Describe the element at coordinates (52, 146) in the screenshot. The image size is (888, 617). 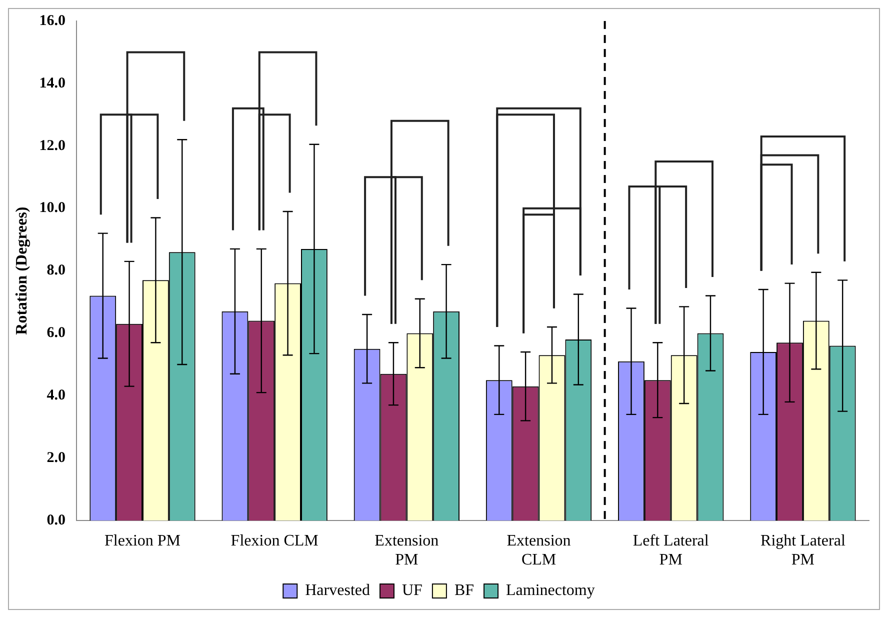
I see `y-tick-label: 12.0` at that location.